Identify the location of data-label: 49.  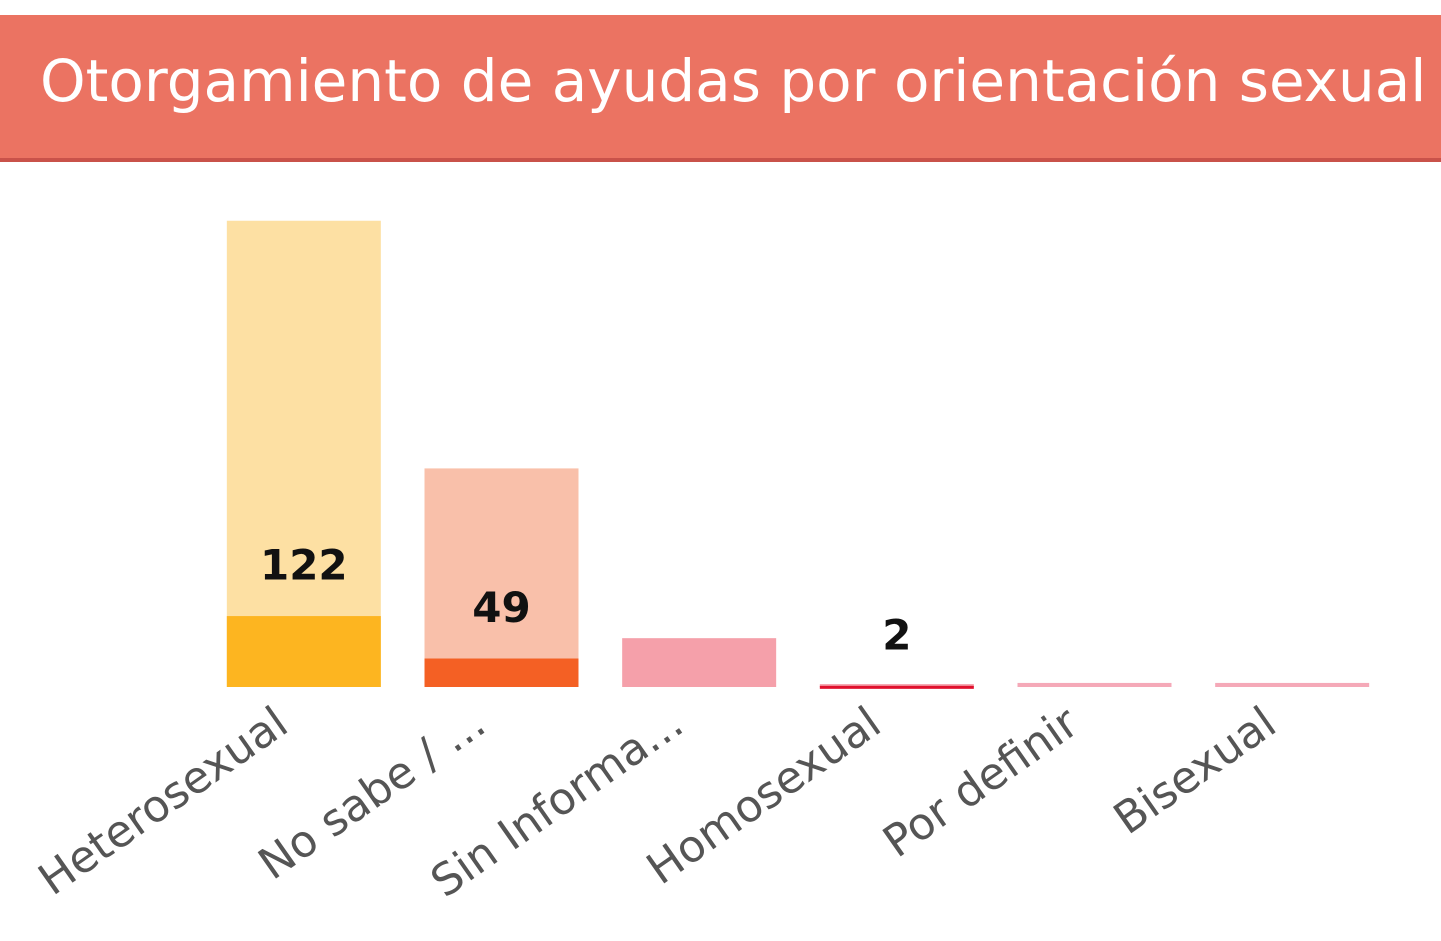
(501, 607).